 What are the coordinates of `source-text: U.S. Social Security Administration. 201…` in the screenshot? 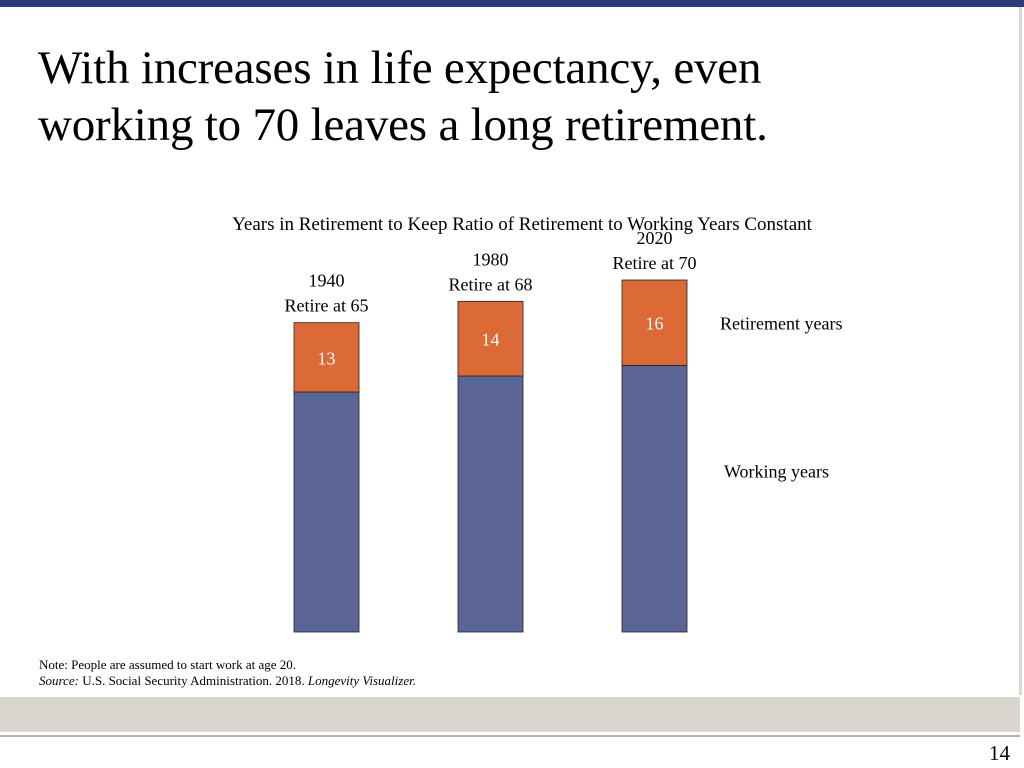 It's located at (193, 680).